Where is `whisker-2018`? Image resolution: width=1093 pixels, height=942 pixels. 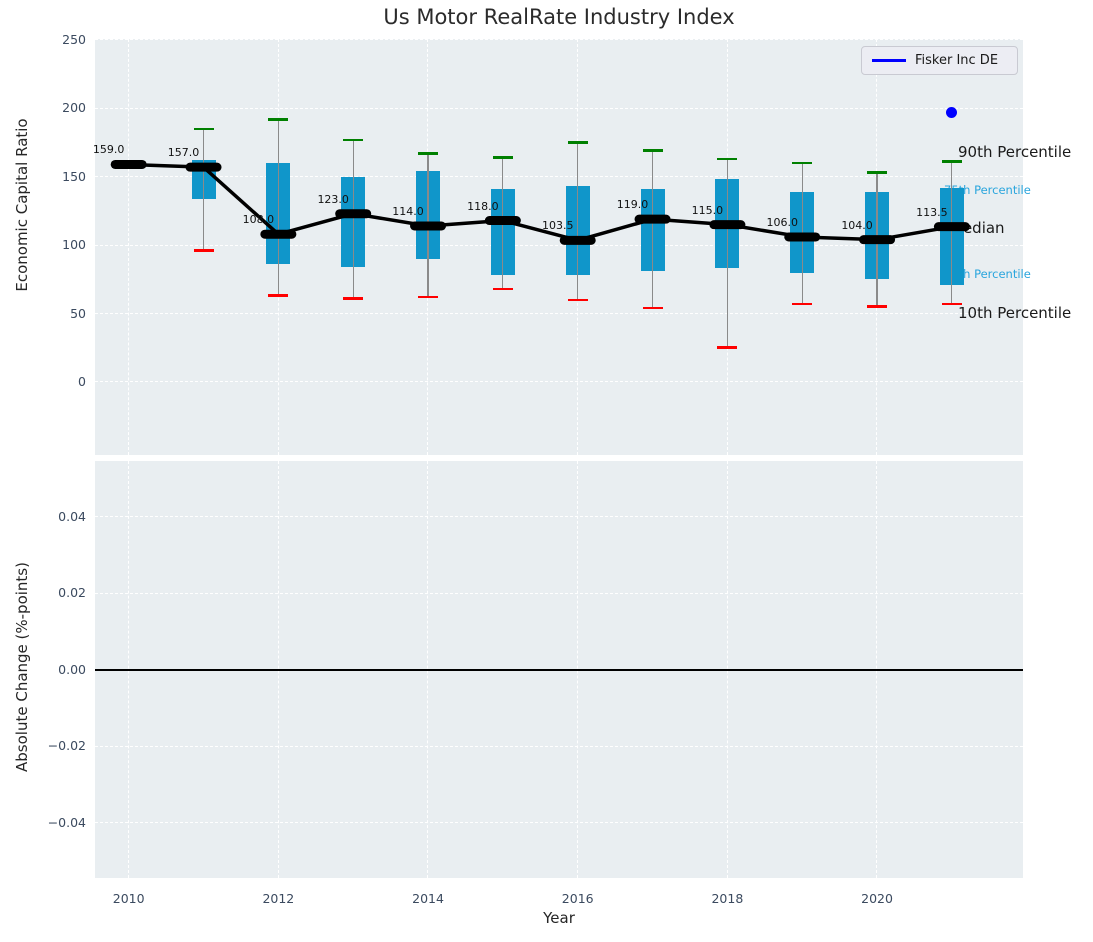 whisker-2018 is located at coordinates (727, 253).